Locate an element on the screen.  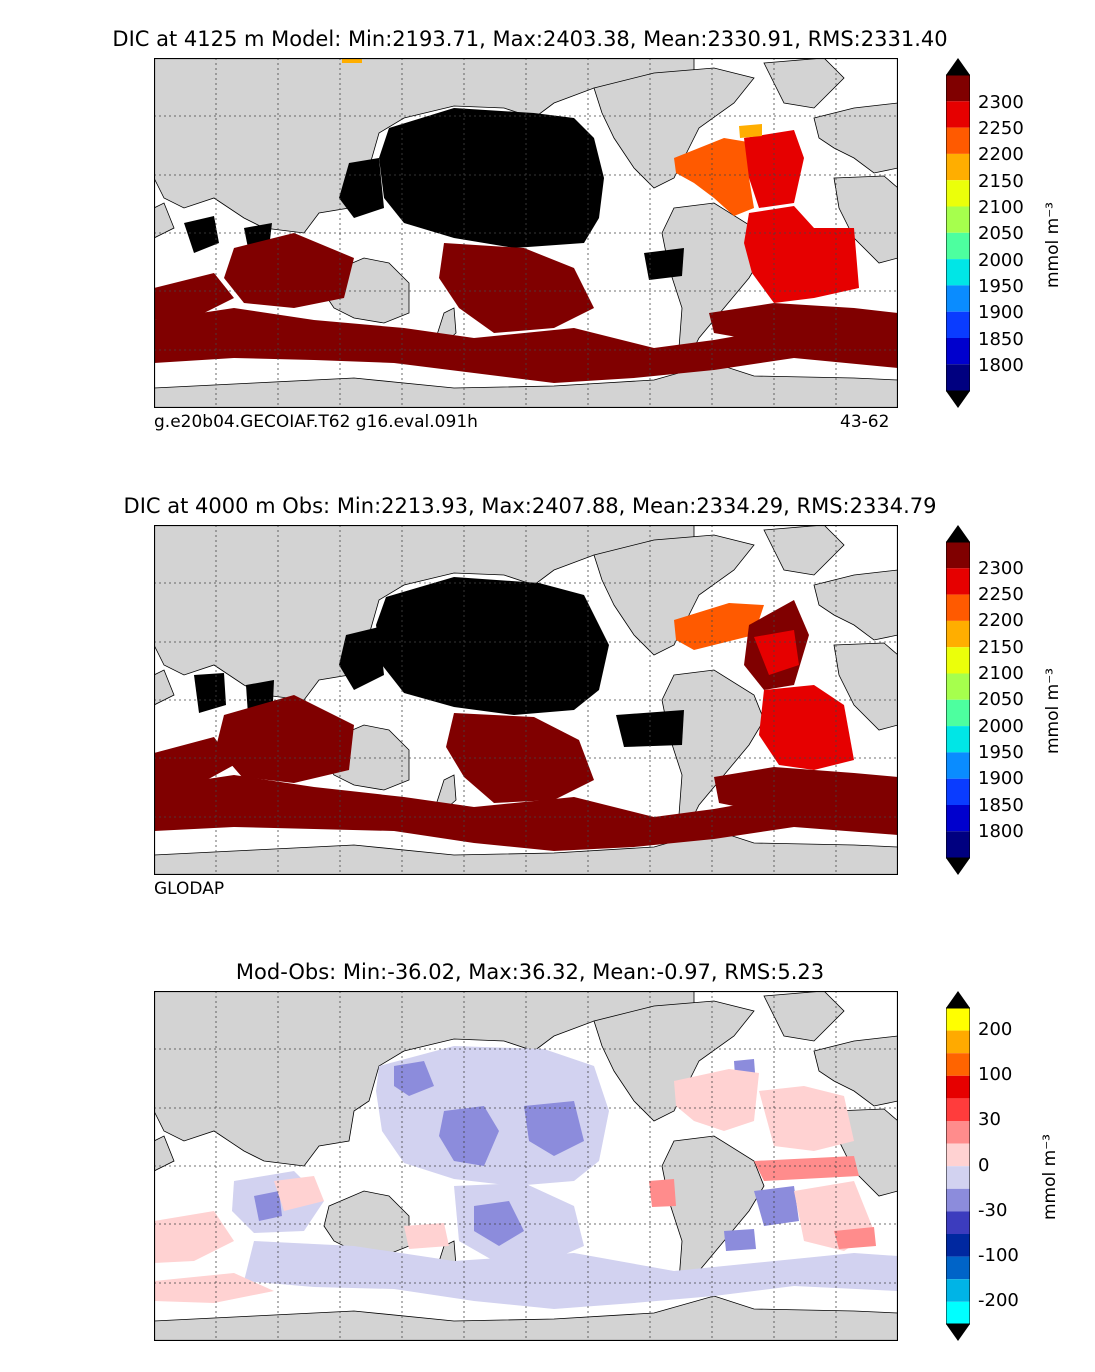
panel1-cb-tick: 2250 is located at coordinates (1001, 128).